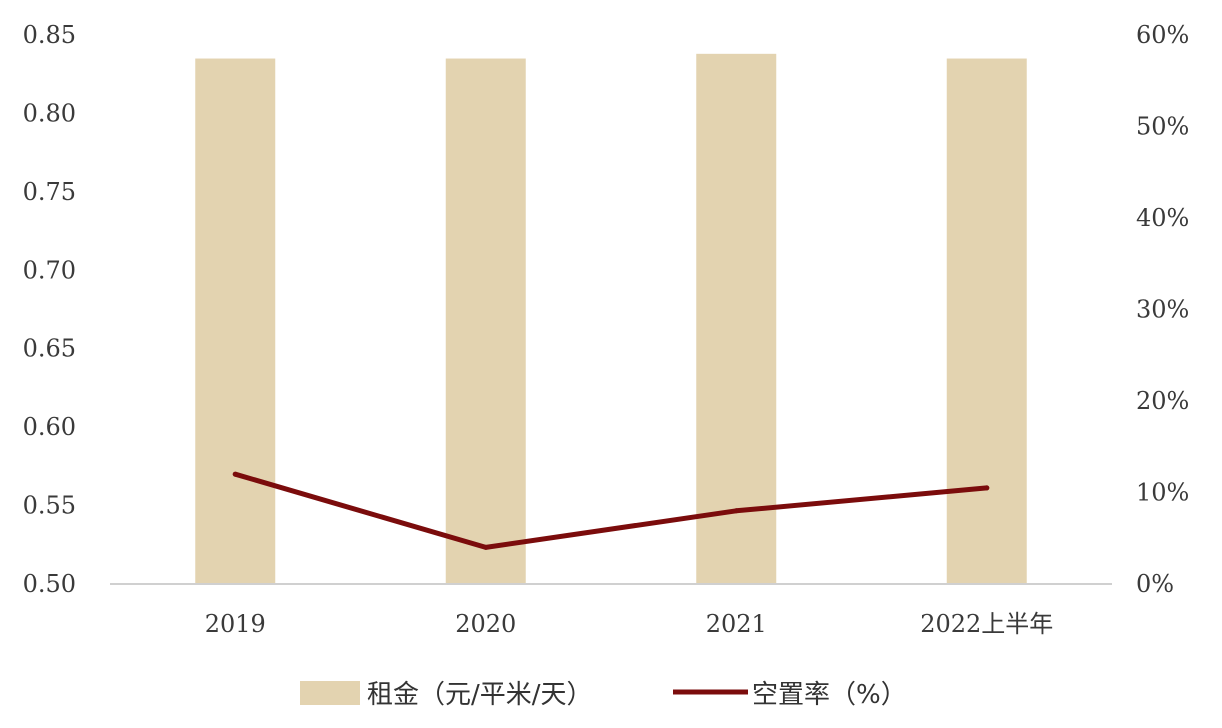  Describe the element at coordinates (480, 695) in the screenshot. I see `legend-label-rent: 租金（元/平米/天）` at that location.